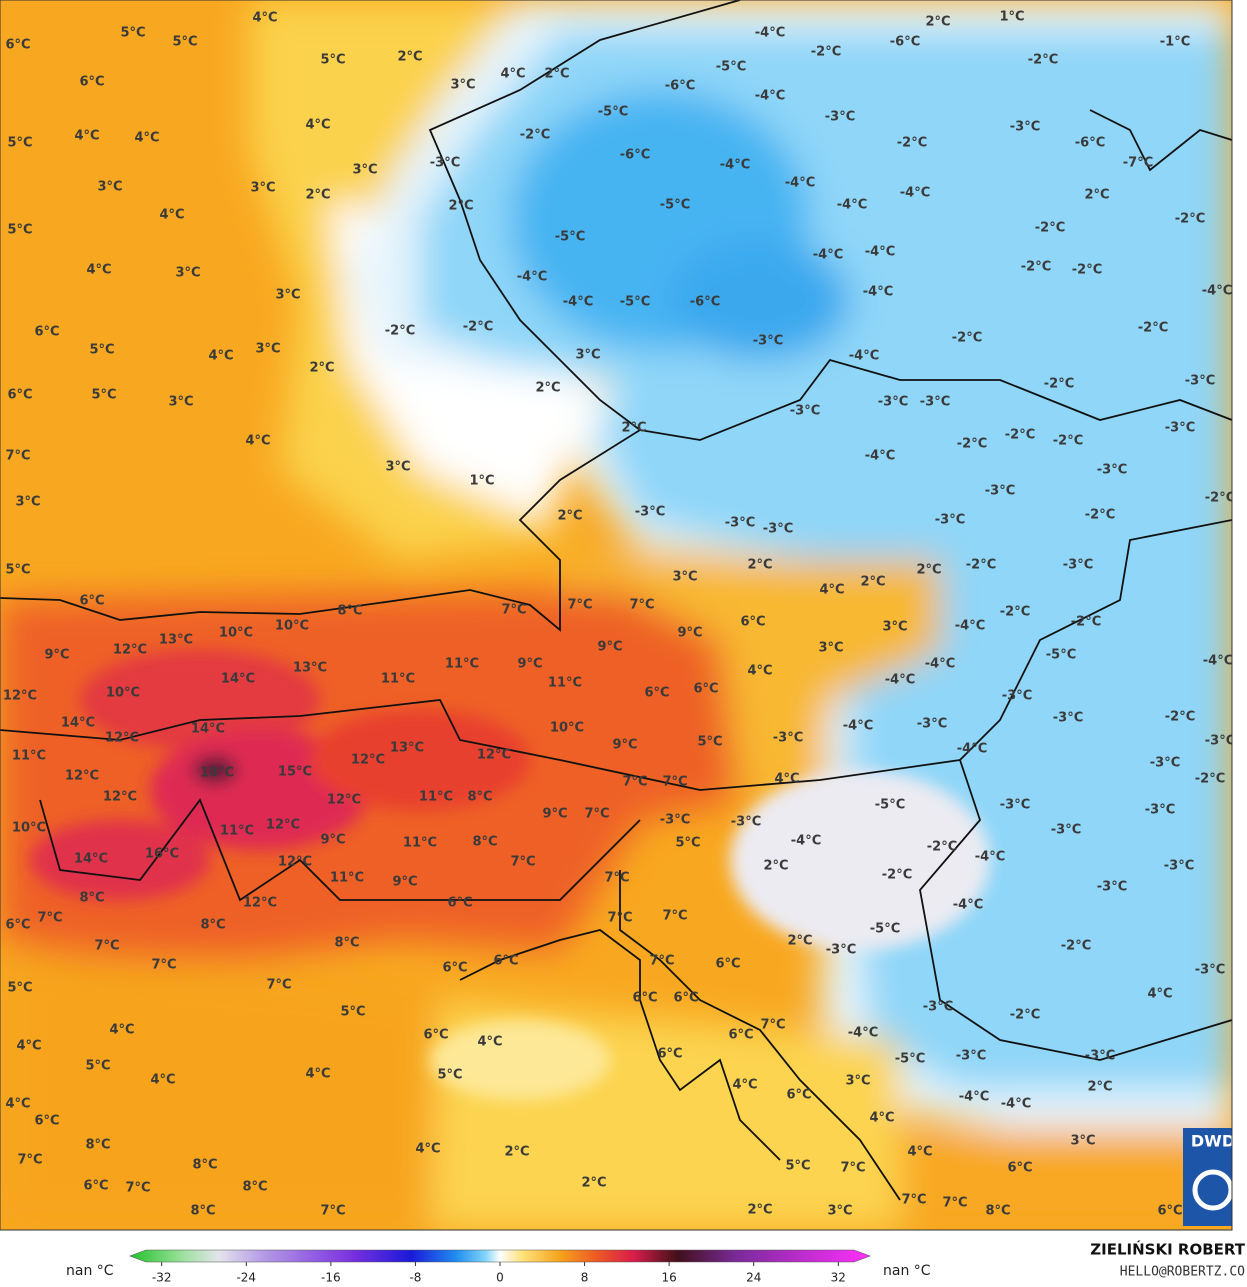  Describe the element at coordinates (1182, 1272) in the screenshot. I see `author-email: HELLO@ROBERTZ.CO` at that location.